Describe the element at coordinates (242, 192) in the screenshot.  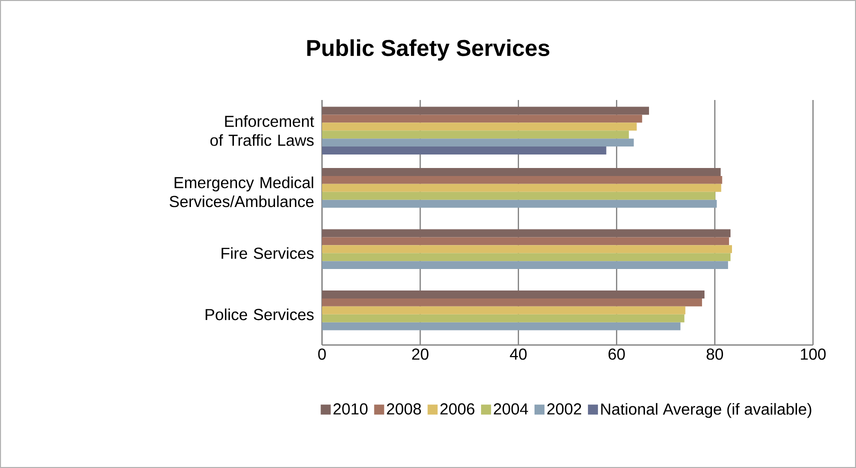
I see `y-tick-label: Emergency Medical Services/Ambulance` at that location.